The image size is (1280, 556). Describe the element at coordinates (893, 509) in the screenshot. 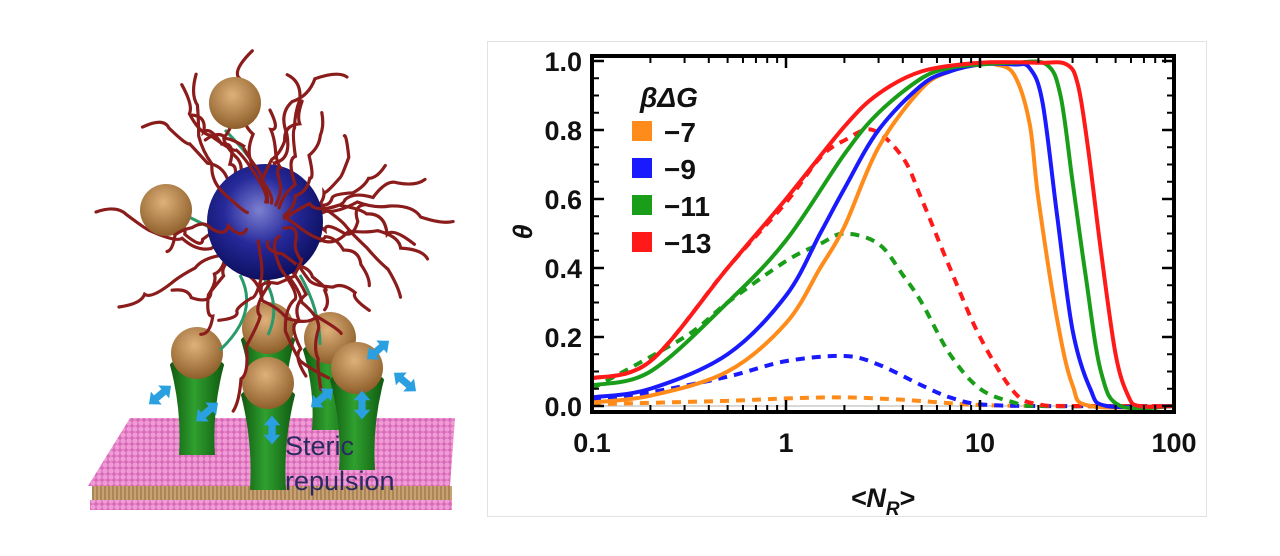

I see `x-axis-label-sub: R` at that location.